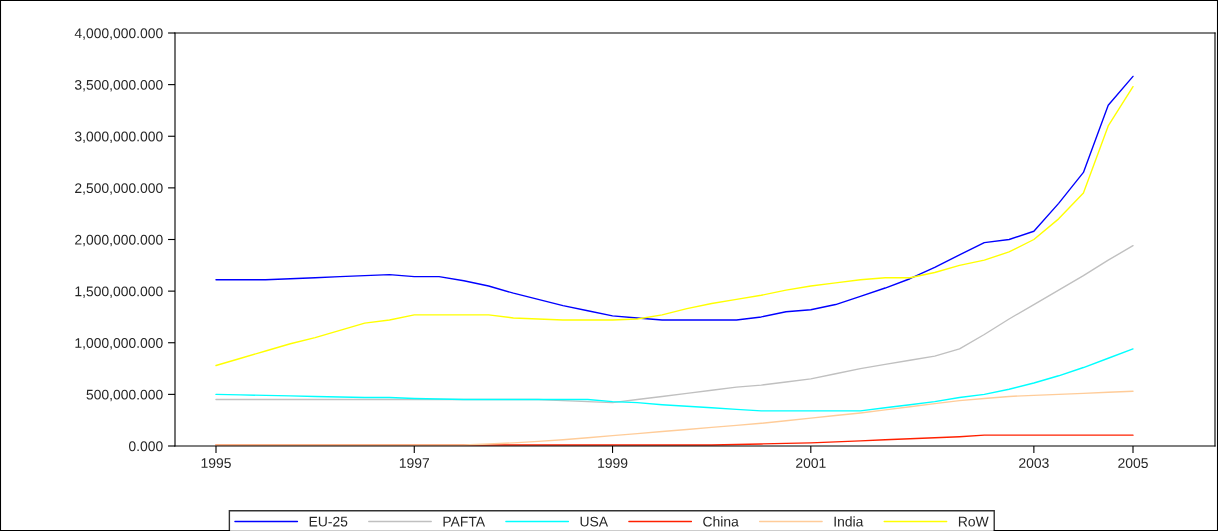 The image size is (1218, 531). Describe the element at coordinates (216, 463) in the screenshot. I see `x-tick-label: 1995` at that location.